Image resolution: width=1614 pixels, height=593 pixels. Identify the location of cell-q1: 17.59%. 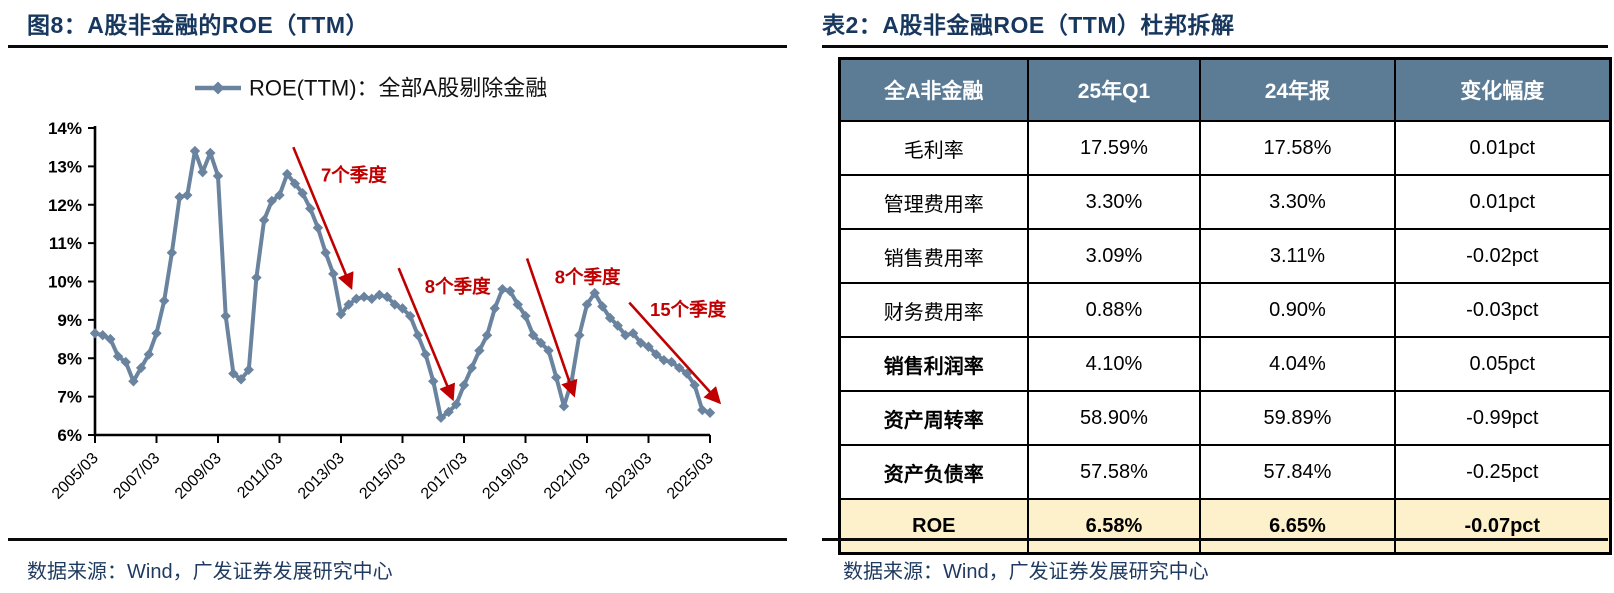
(1114, 148).